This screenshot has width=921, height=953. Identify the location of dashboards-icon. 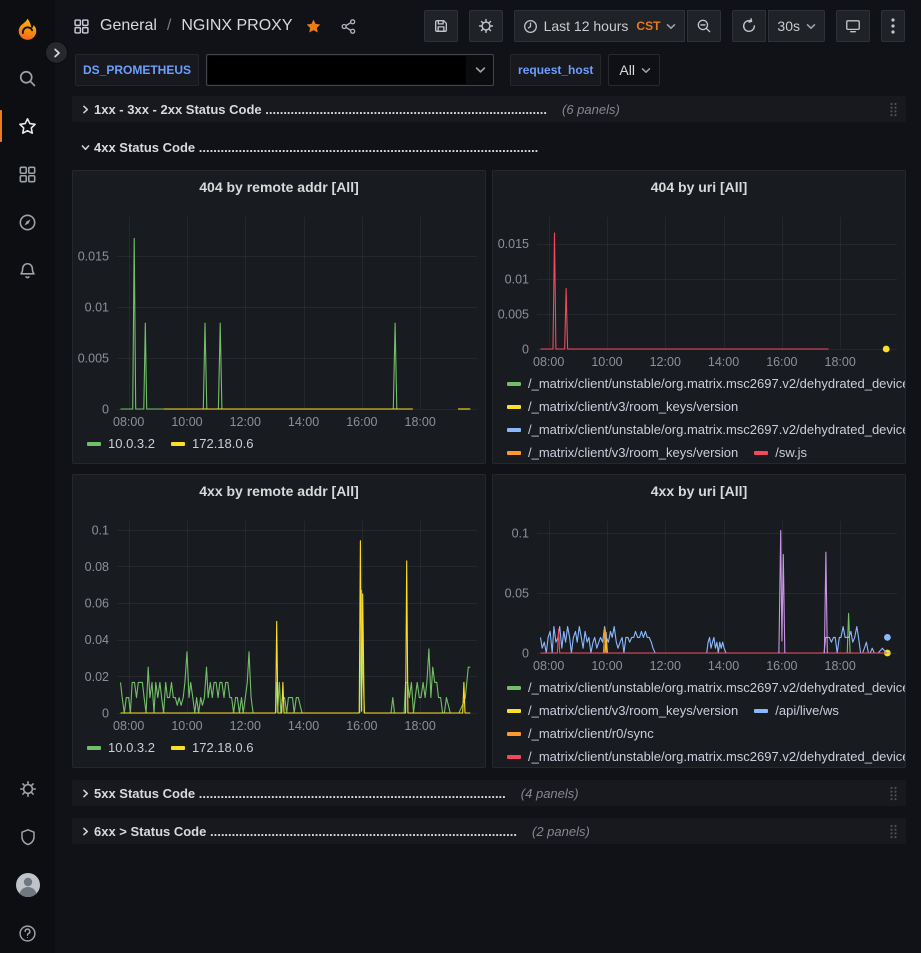
(27, 174).